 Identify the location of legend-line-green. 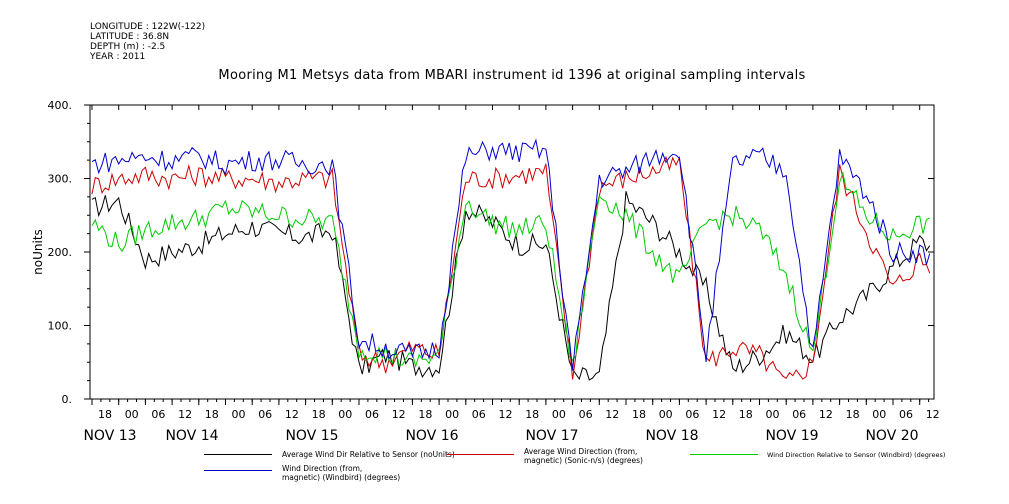
(724, 454).